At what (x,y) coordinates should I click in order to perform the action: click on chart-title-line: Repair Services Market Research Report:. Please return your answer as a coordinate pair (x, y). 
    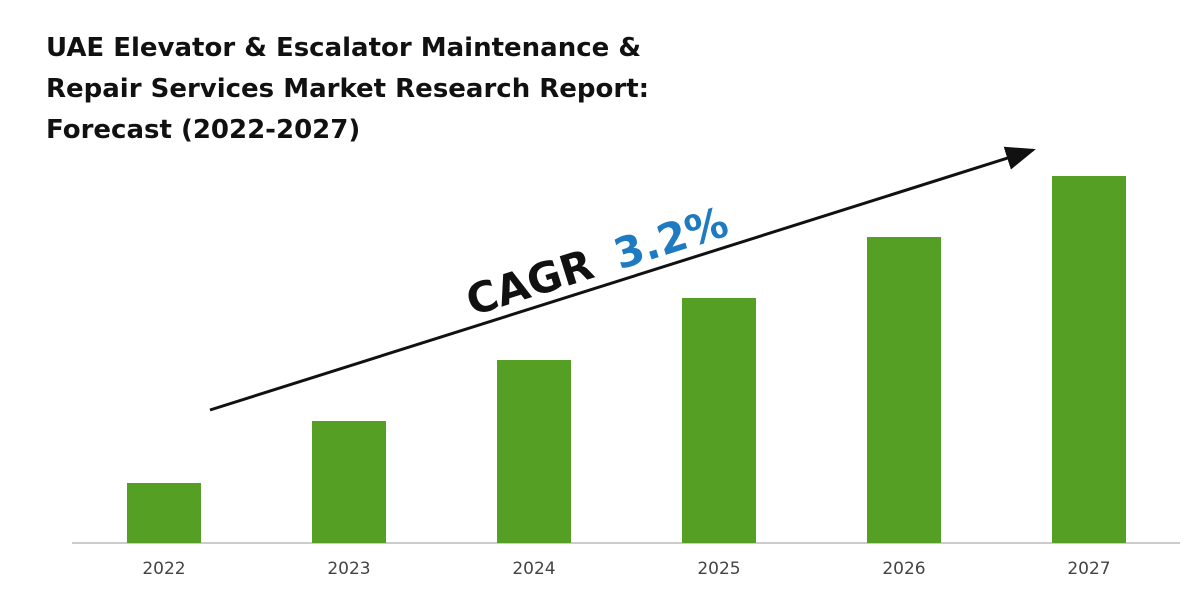
    Looking at the image, I should click on (347, 89).